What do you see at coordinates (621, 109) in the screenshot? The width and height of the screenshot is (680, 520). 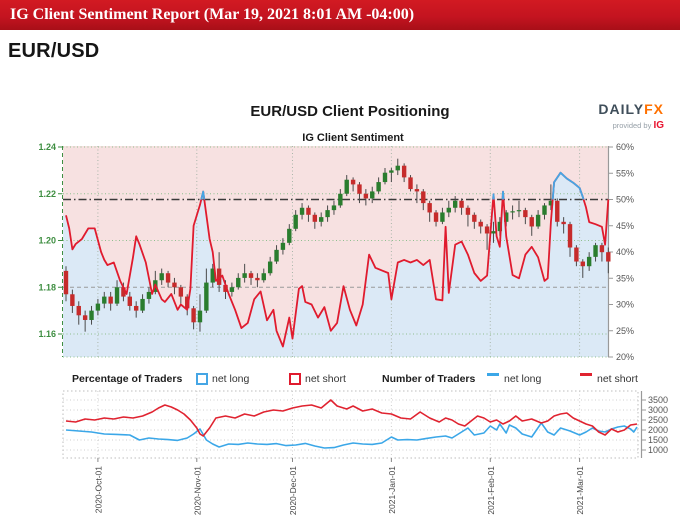 I see `logo-daily-text: DAILY` at bounding box center [621, 109].